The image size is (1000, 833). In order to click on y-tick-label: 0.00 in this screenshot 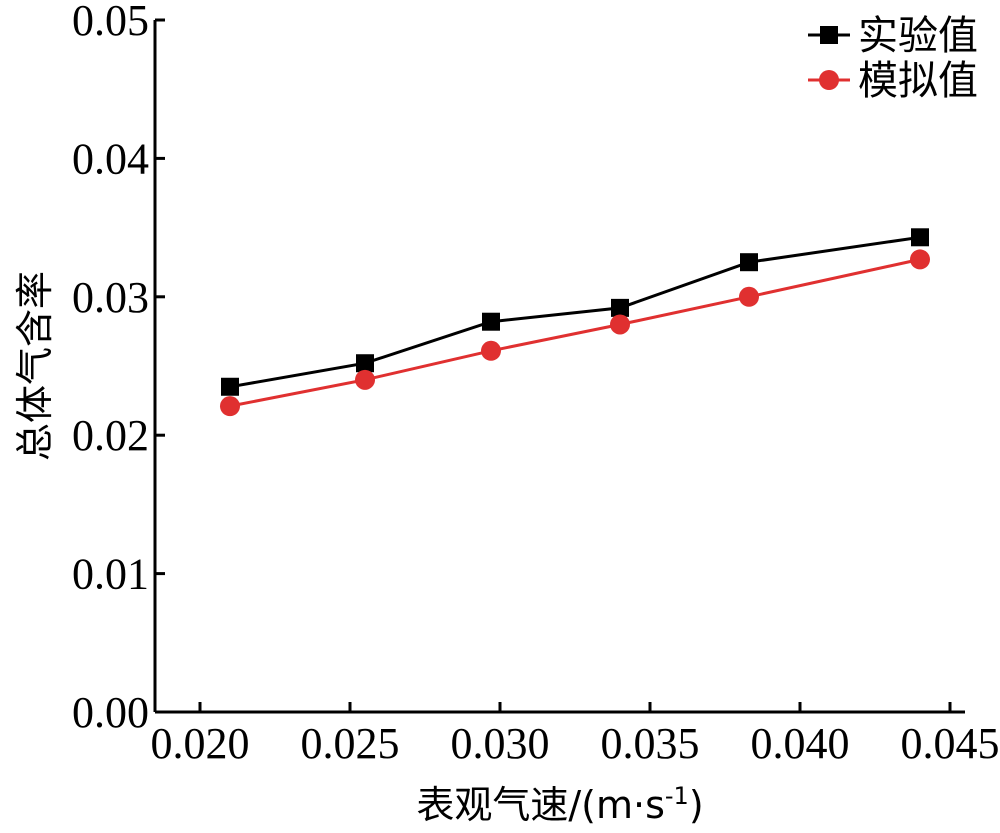, I will do `click(110, 712)`.